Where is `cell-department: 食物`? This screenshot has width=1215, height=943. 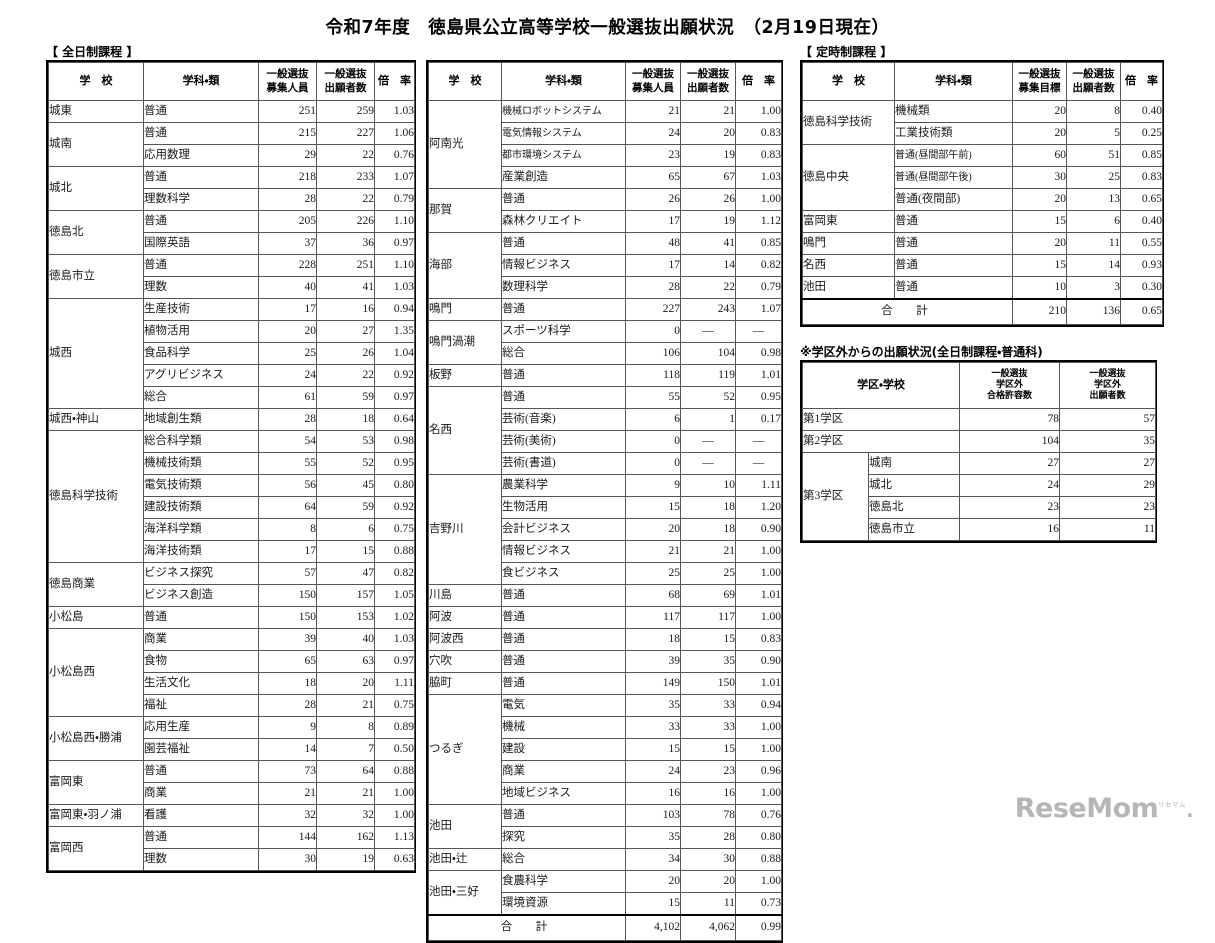
cell-department: 食物 is located at coordinates (201, 661).